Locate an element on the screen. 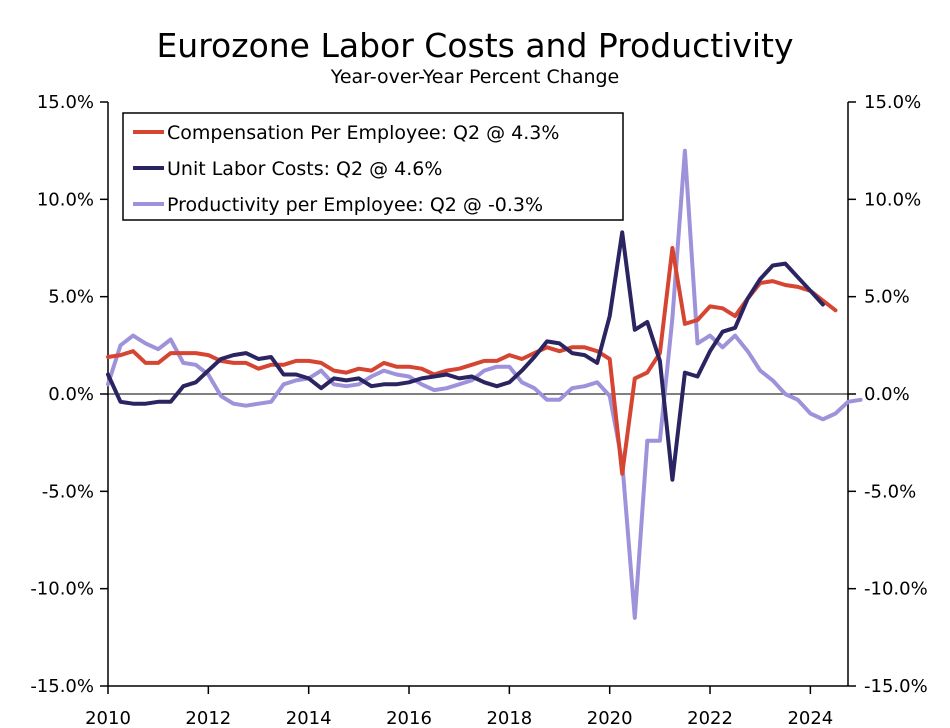  legend-label-productivity: Productivity per Employee: Q2 @ -0.3% is located at coordinates (355, 205).